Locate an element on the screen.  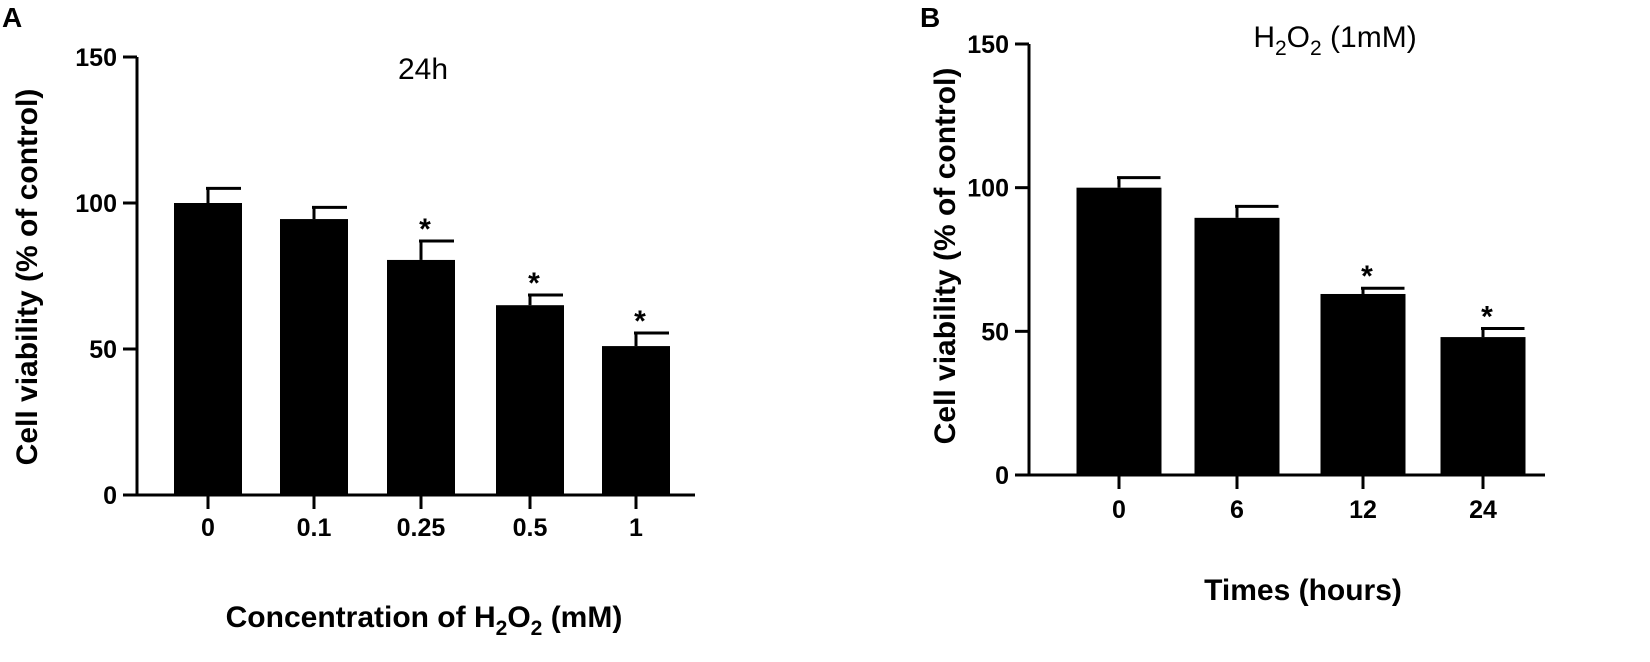
panel-a-x-tick-label: 1 is located at coordinates (636, 528).